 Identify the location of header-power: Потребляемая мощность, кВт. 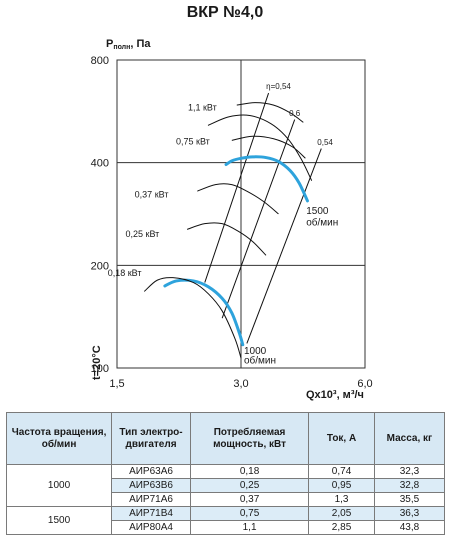
(249, 438).